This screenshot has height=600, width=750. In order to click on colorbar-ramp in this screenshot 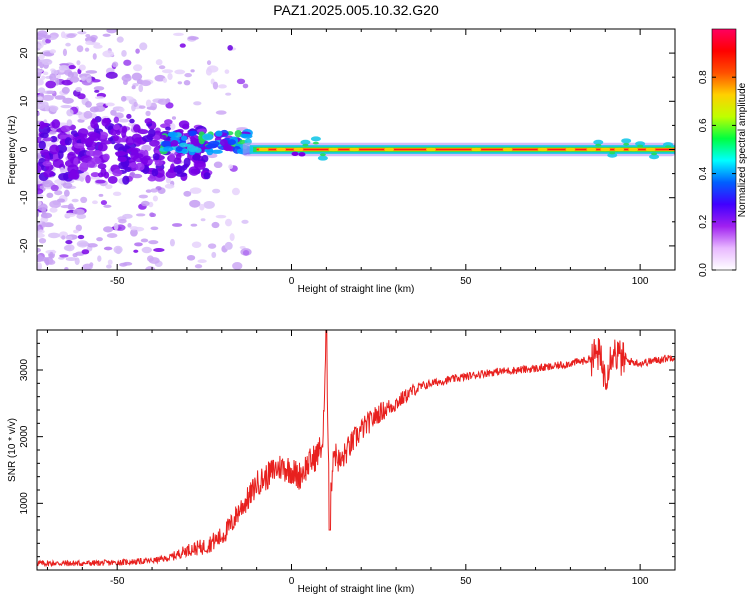, I will do `click(724, 149)`.